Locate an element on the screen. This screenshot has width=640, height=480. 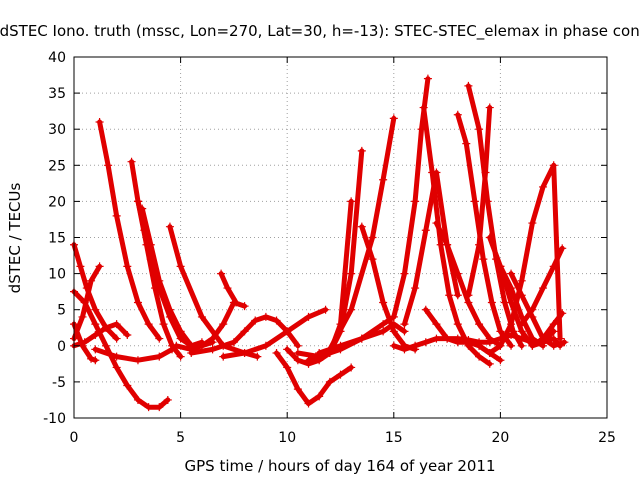
y-tick-label: 15 is located at coordinates (57, 239).